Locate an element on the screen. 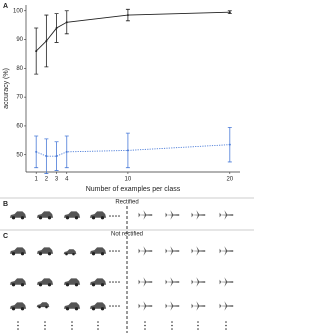  rectified-images is located at coordinates (121, 215).